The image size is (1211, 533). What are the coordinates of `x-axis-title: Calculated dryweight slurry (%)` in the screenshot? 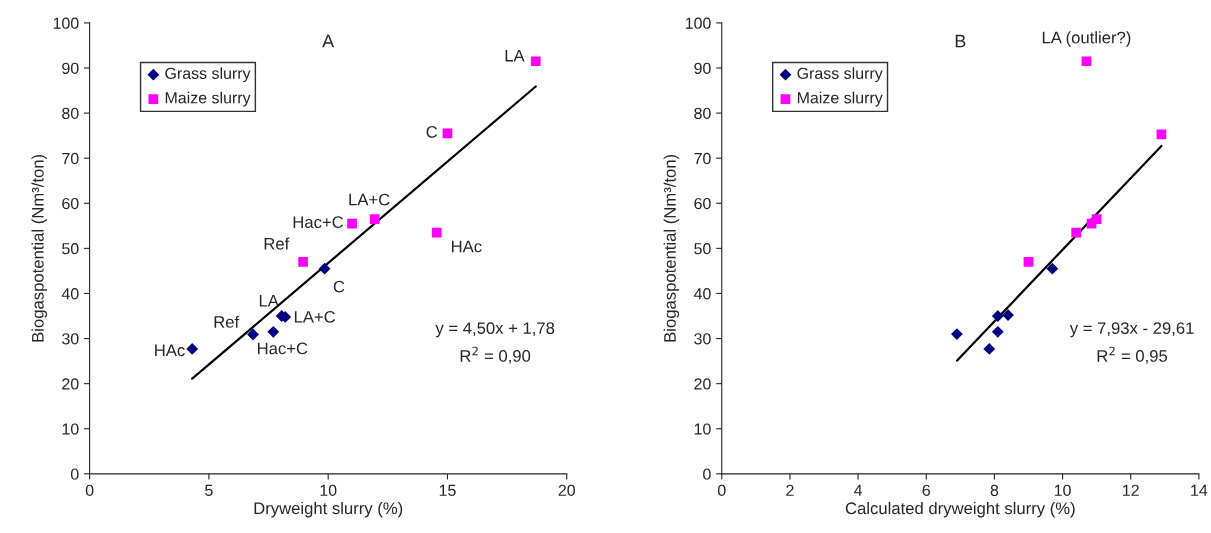 It's located at (960, 509).